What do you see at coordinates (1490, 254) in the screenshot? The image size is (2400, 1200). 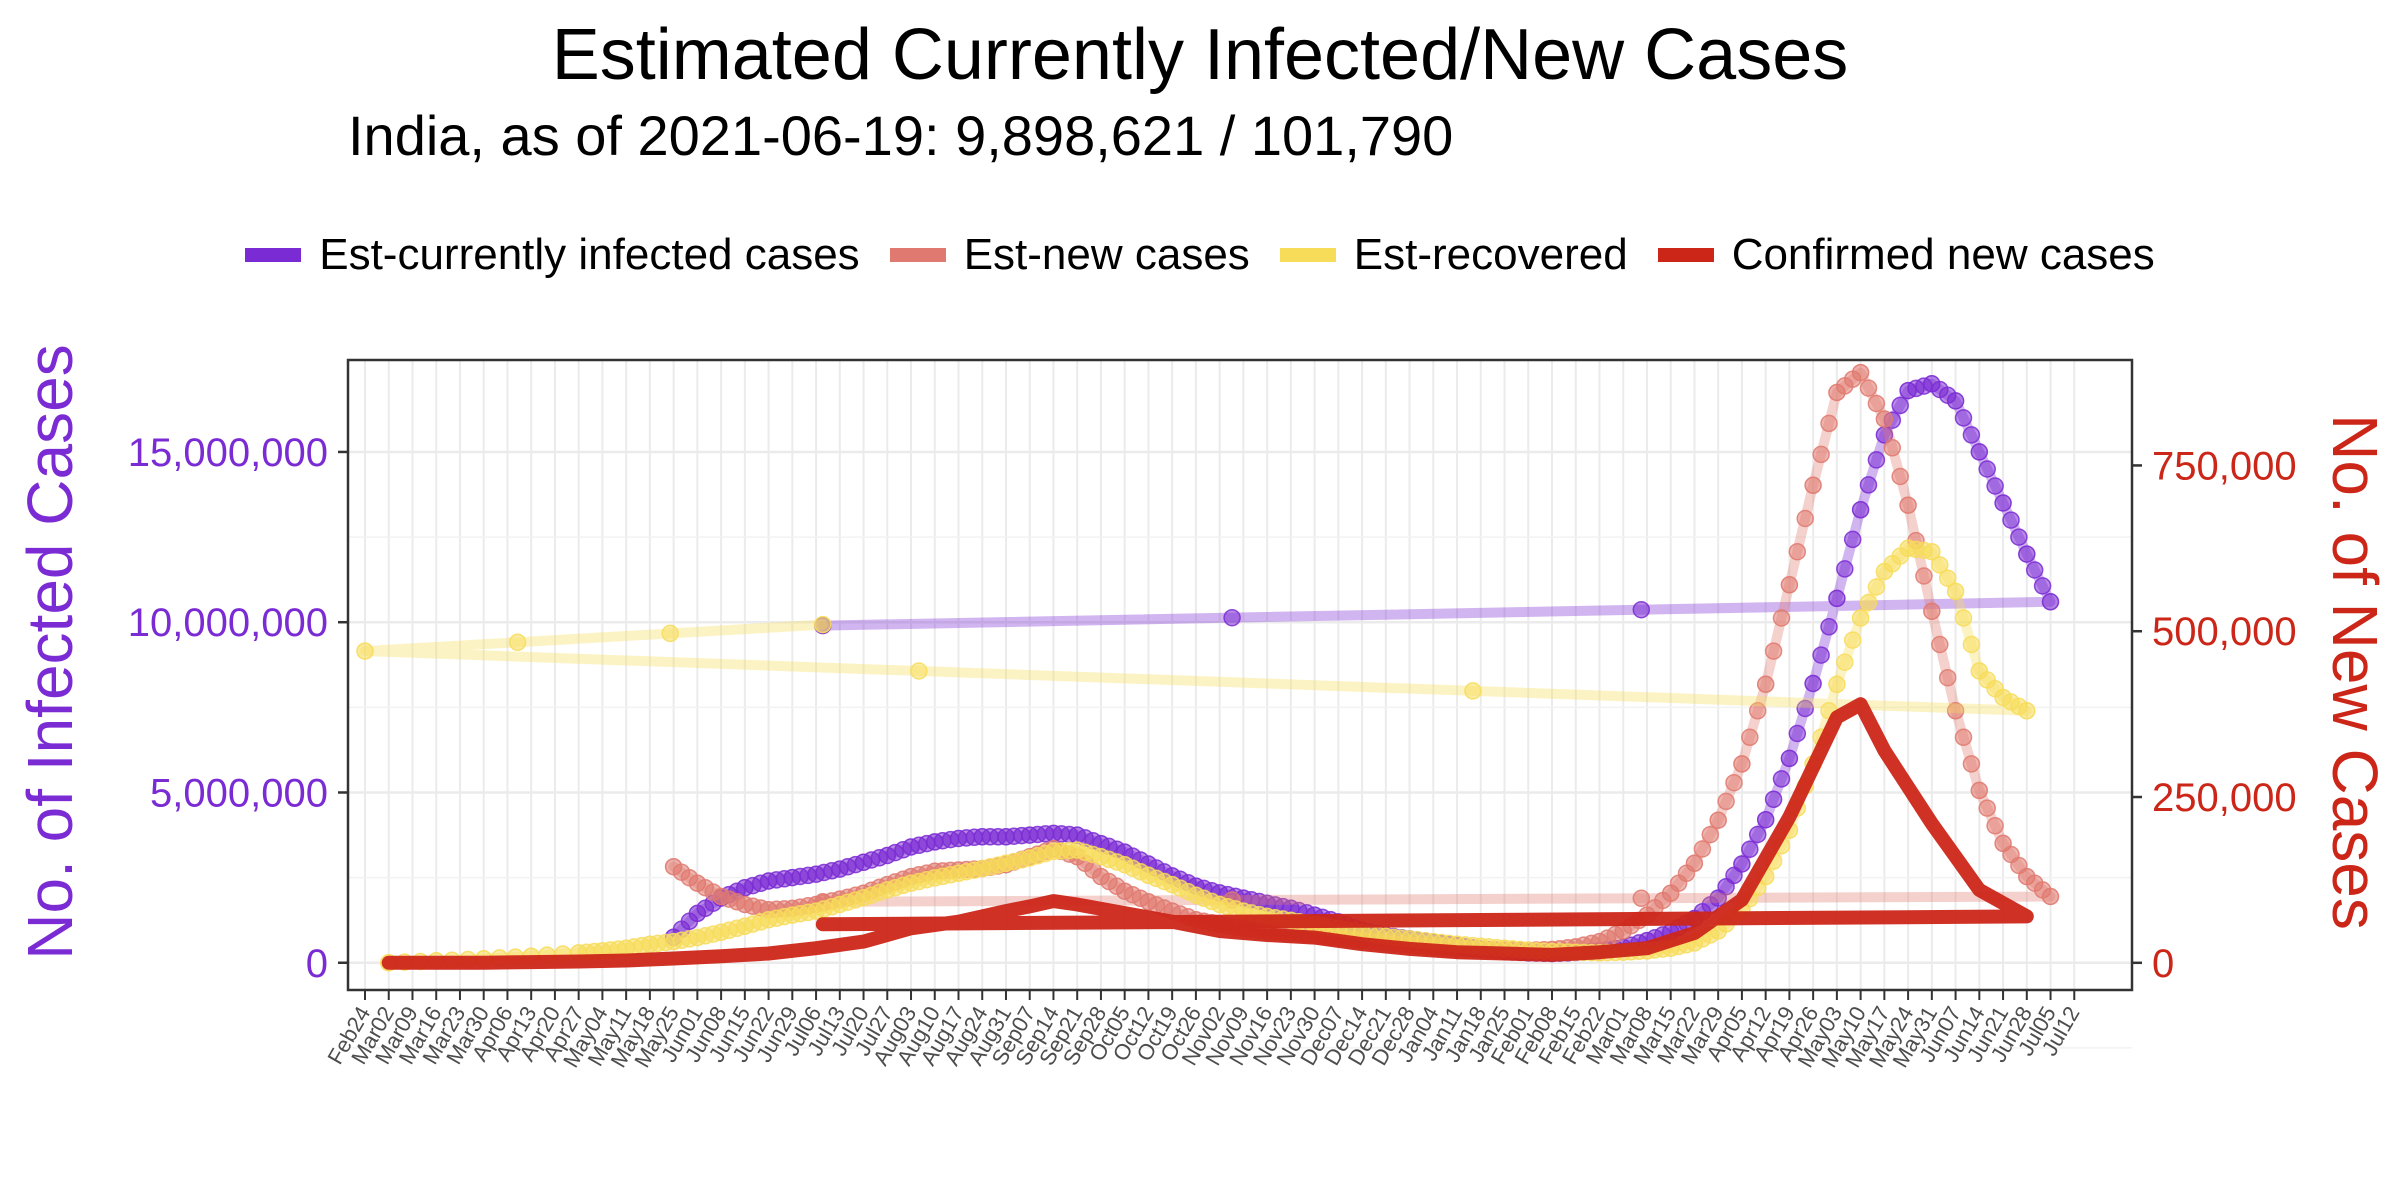 I see `legend-label-recovered: Est-recovered` at bounding box center [1490, 254].